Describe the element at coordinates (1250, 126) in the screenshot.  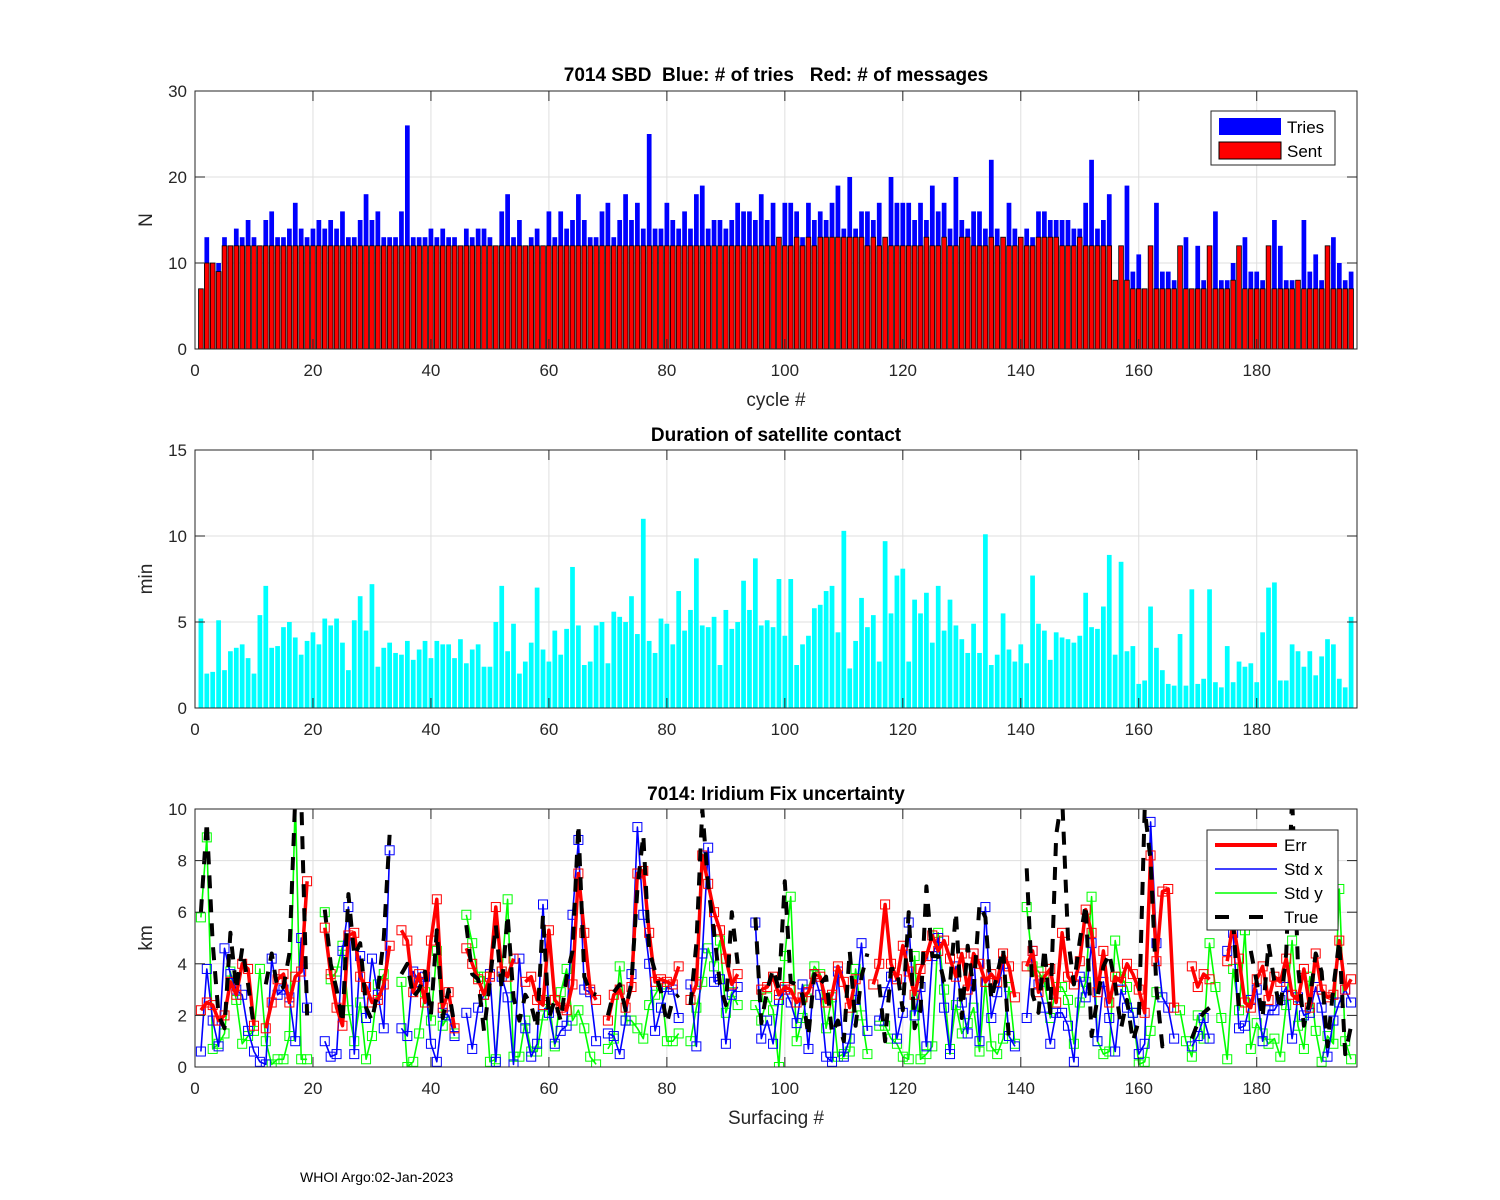
I see `legend-swatch-tries` at that location.